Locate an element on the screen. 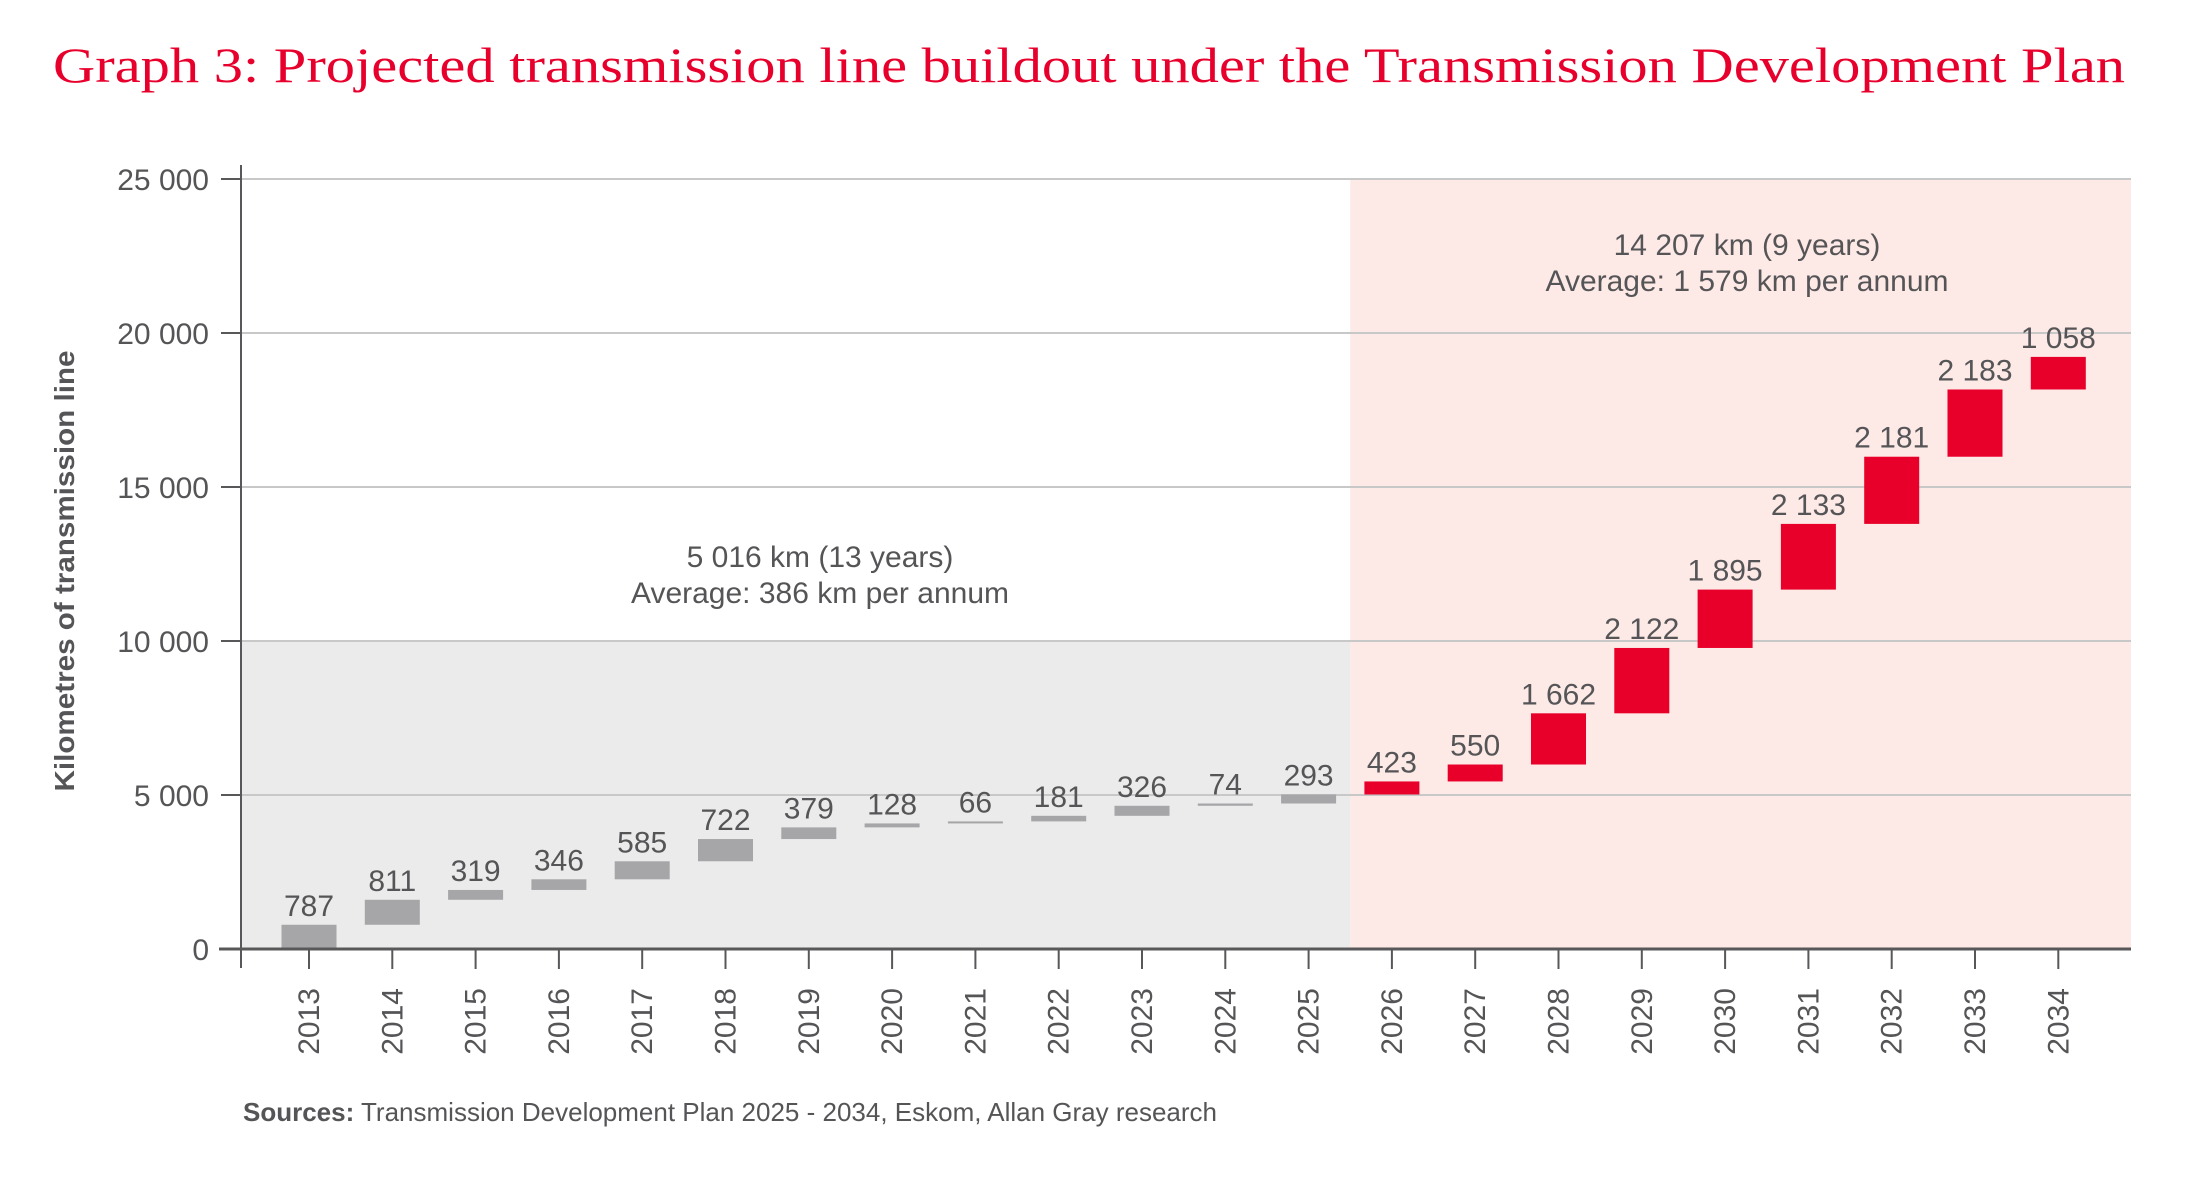  x-tick-label-2029: 2029 is located at coordinates (1642, 1021).